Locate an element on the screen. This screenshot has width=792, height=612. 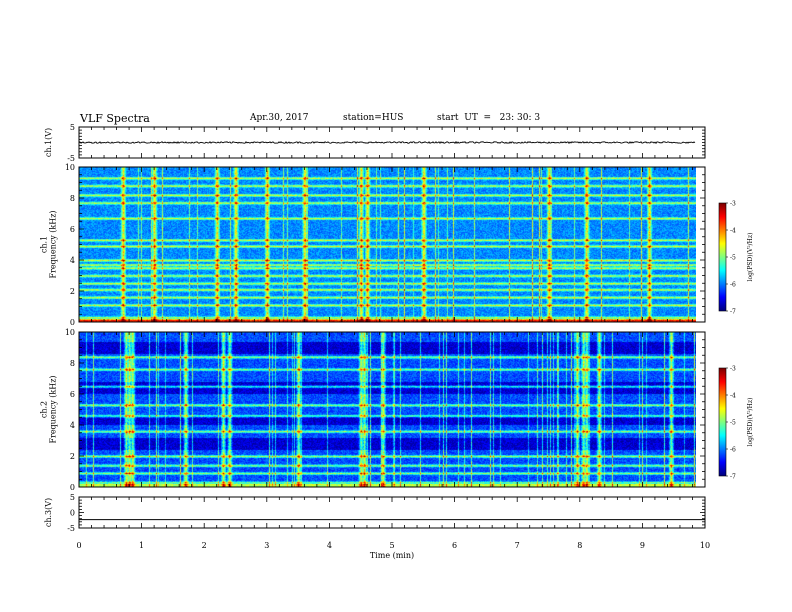
colorbar-ch2 is located at coordinates (722, 422).